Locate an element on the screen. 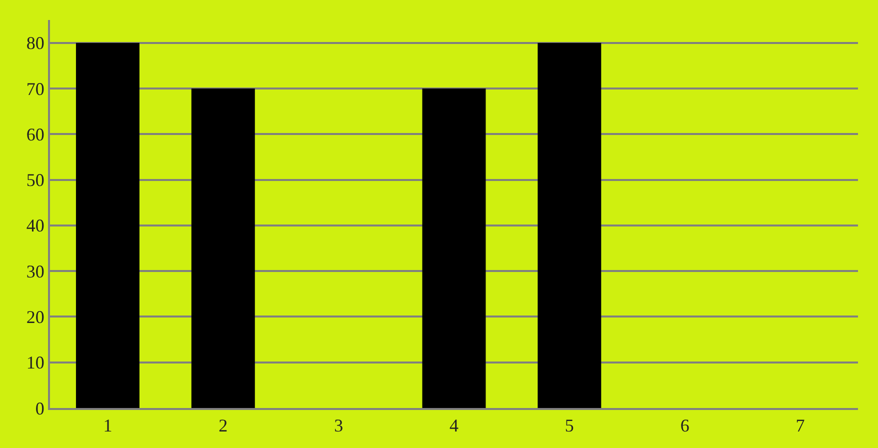  x-tick-label: 3 is located at coordinates (339, 426).